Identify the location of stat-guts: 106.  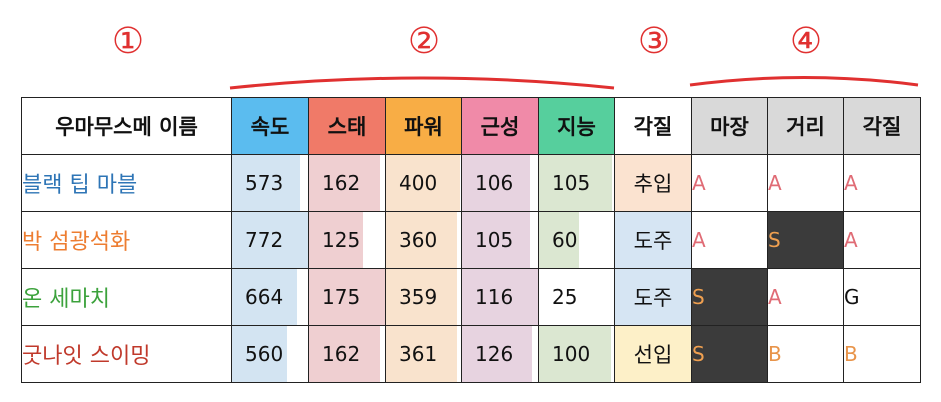
(500, 183).